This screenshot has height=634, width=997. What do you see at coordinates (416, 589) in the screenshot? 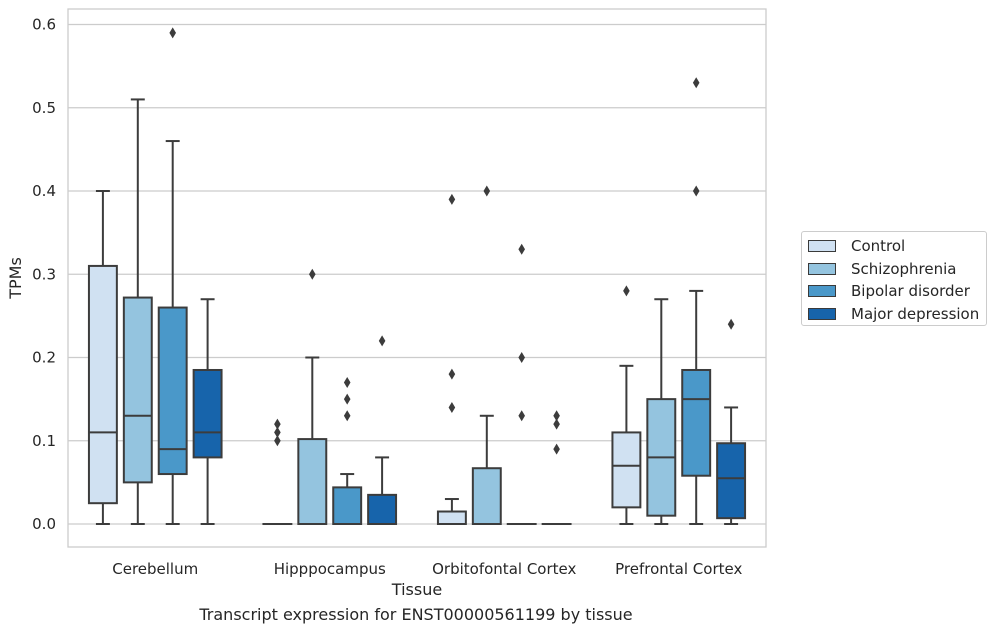
I see `x-axis-label: Tissue` at bounding box center [416, 589].